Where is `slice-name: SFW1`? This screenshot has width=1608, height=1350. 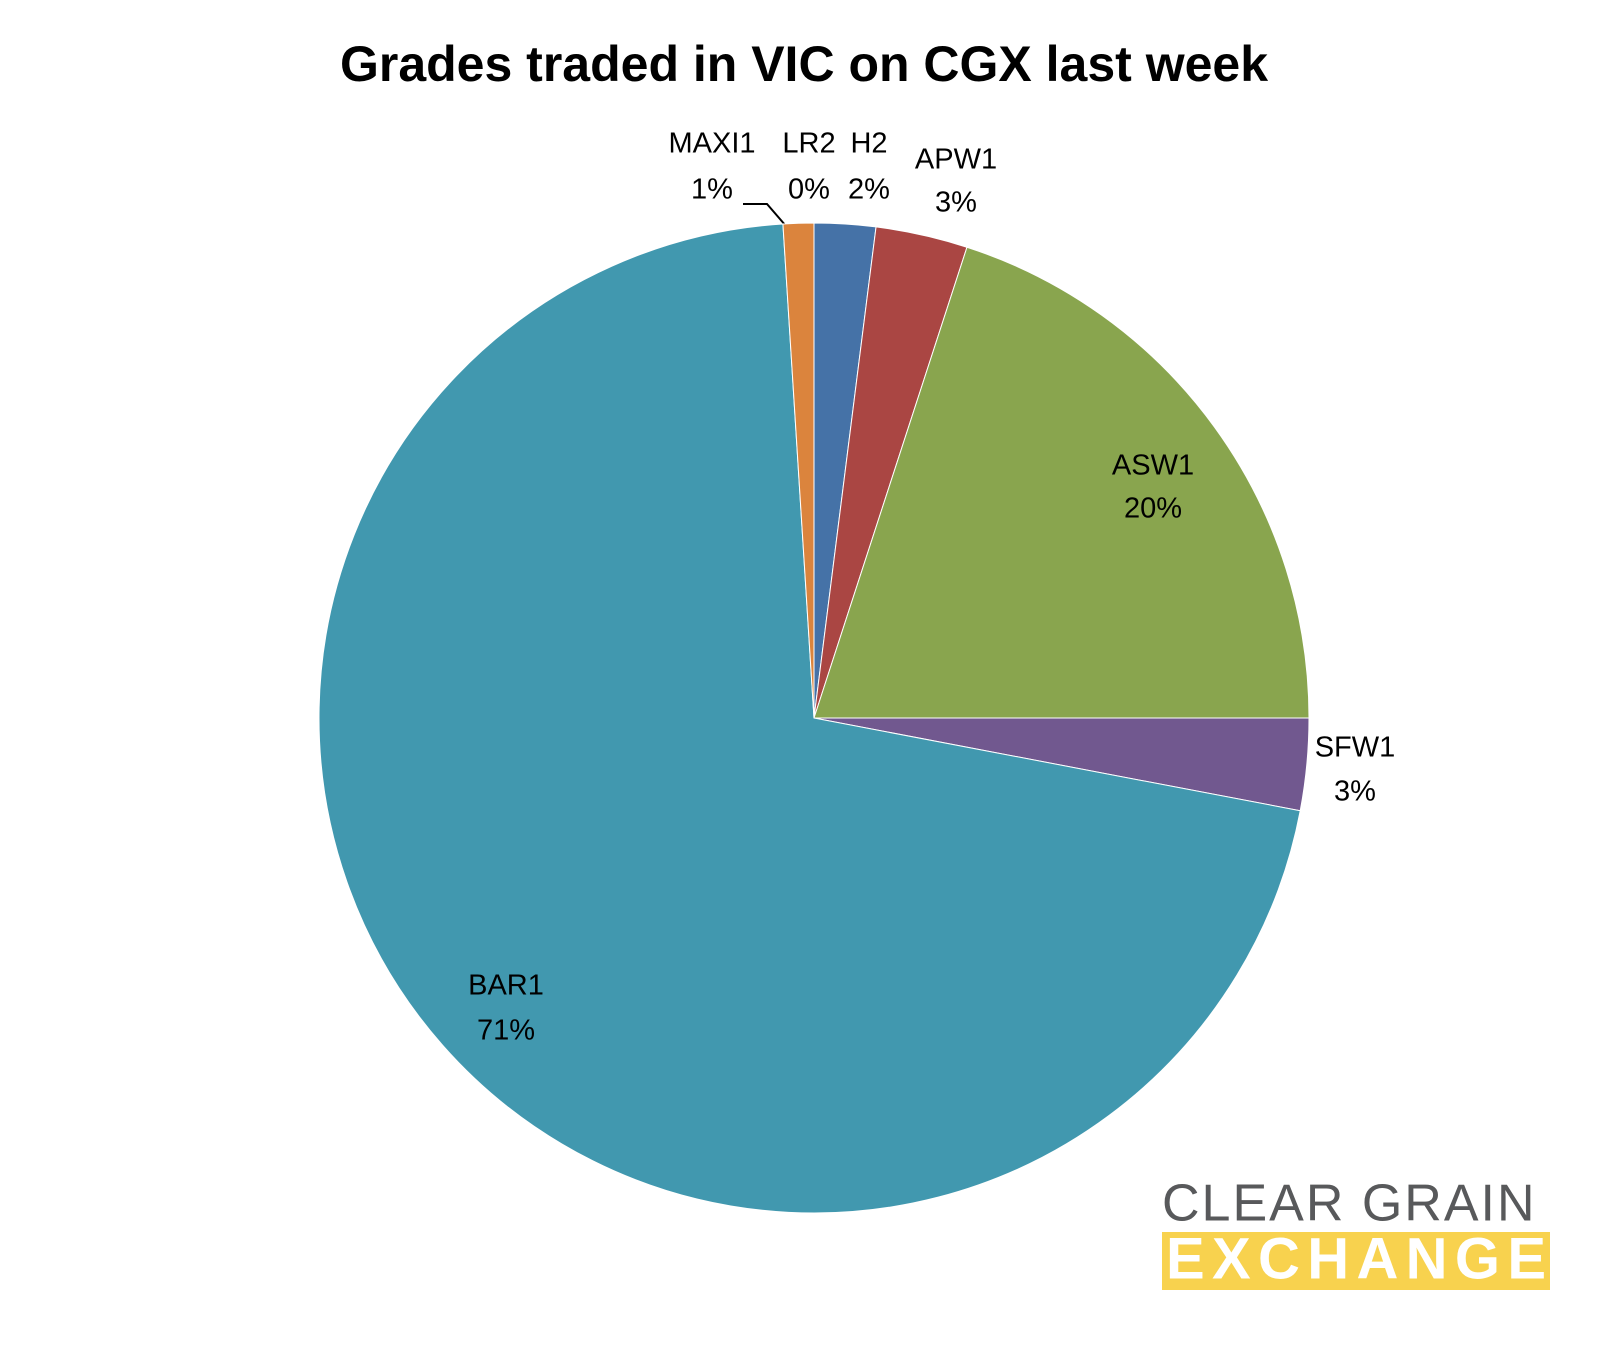
slice-name: SFW1 is located at coordinates (1355, 748).